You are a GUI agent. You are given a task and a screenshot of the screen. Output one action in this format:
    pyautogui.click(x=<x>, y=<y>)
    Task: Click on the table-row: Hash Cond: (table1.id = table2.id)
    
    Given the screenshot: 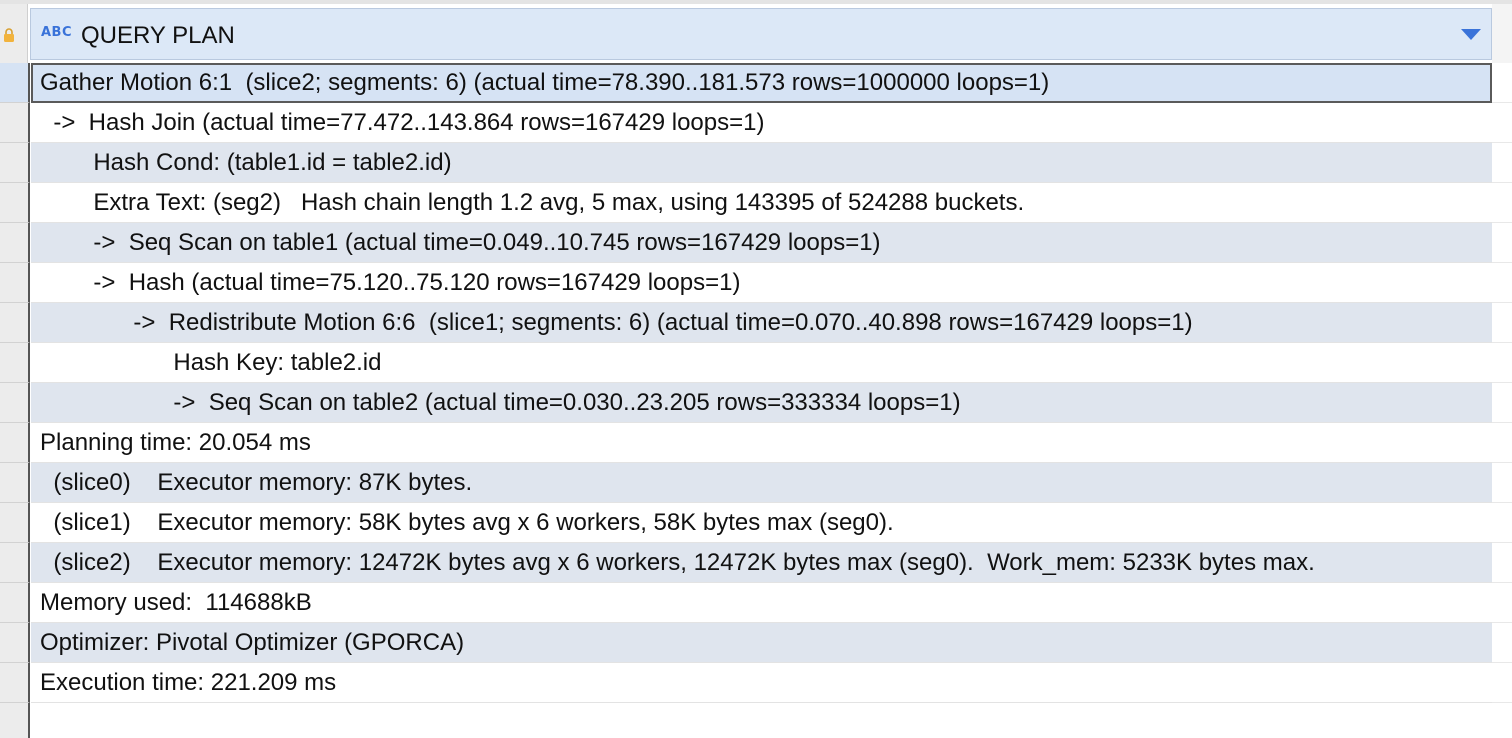 What is the action you would take?
    pyautogui.click(x=756, y=163)
    